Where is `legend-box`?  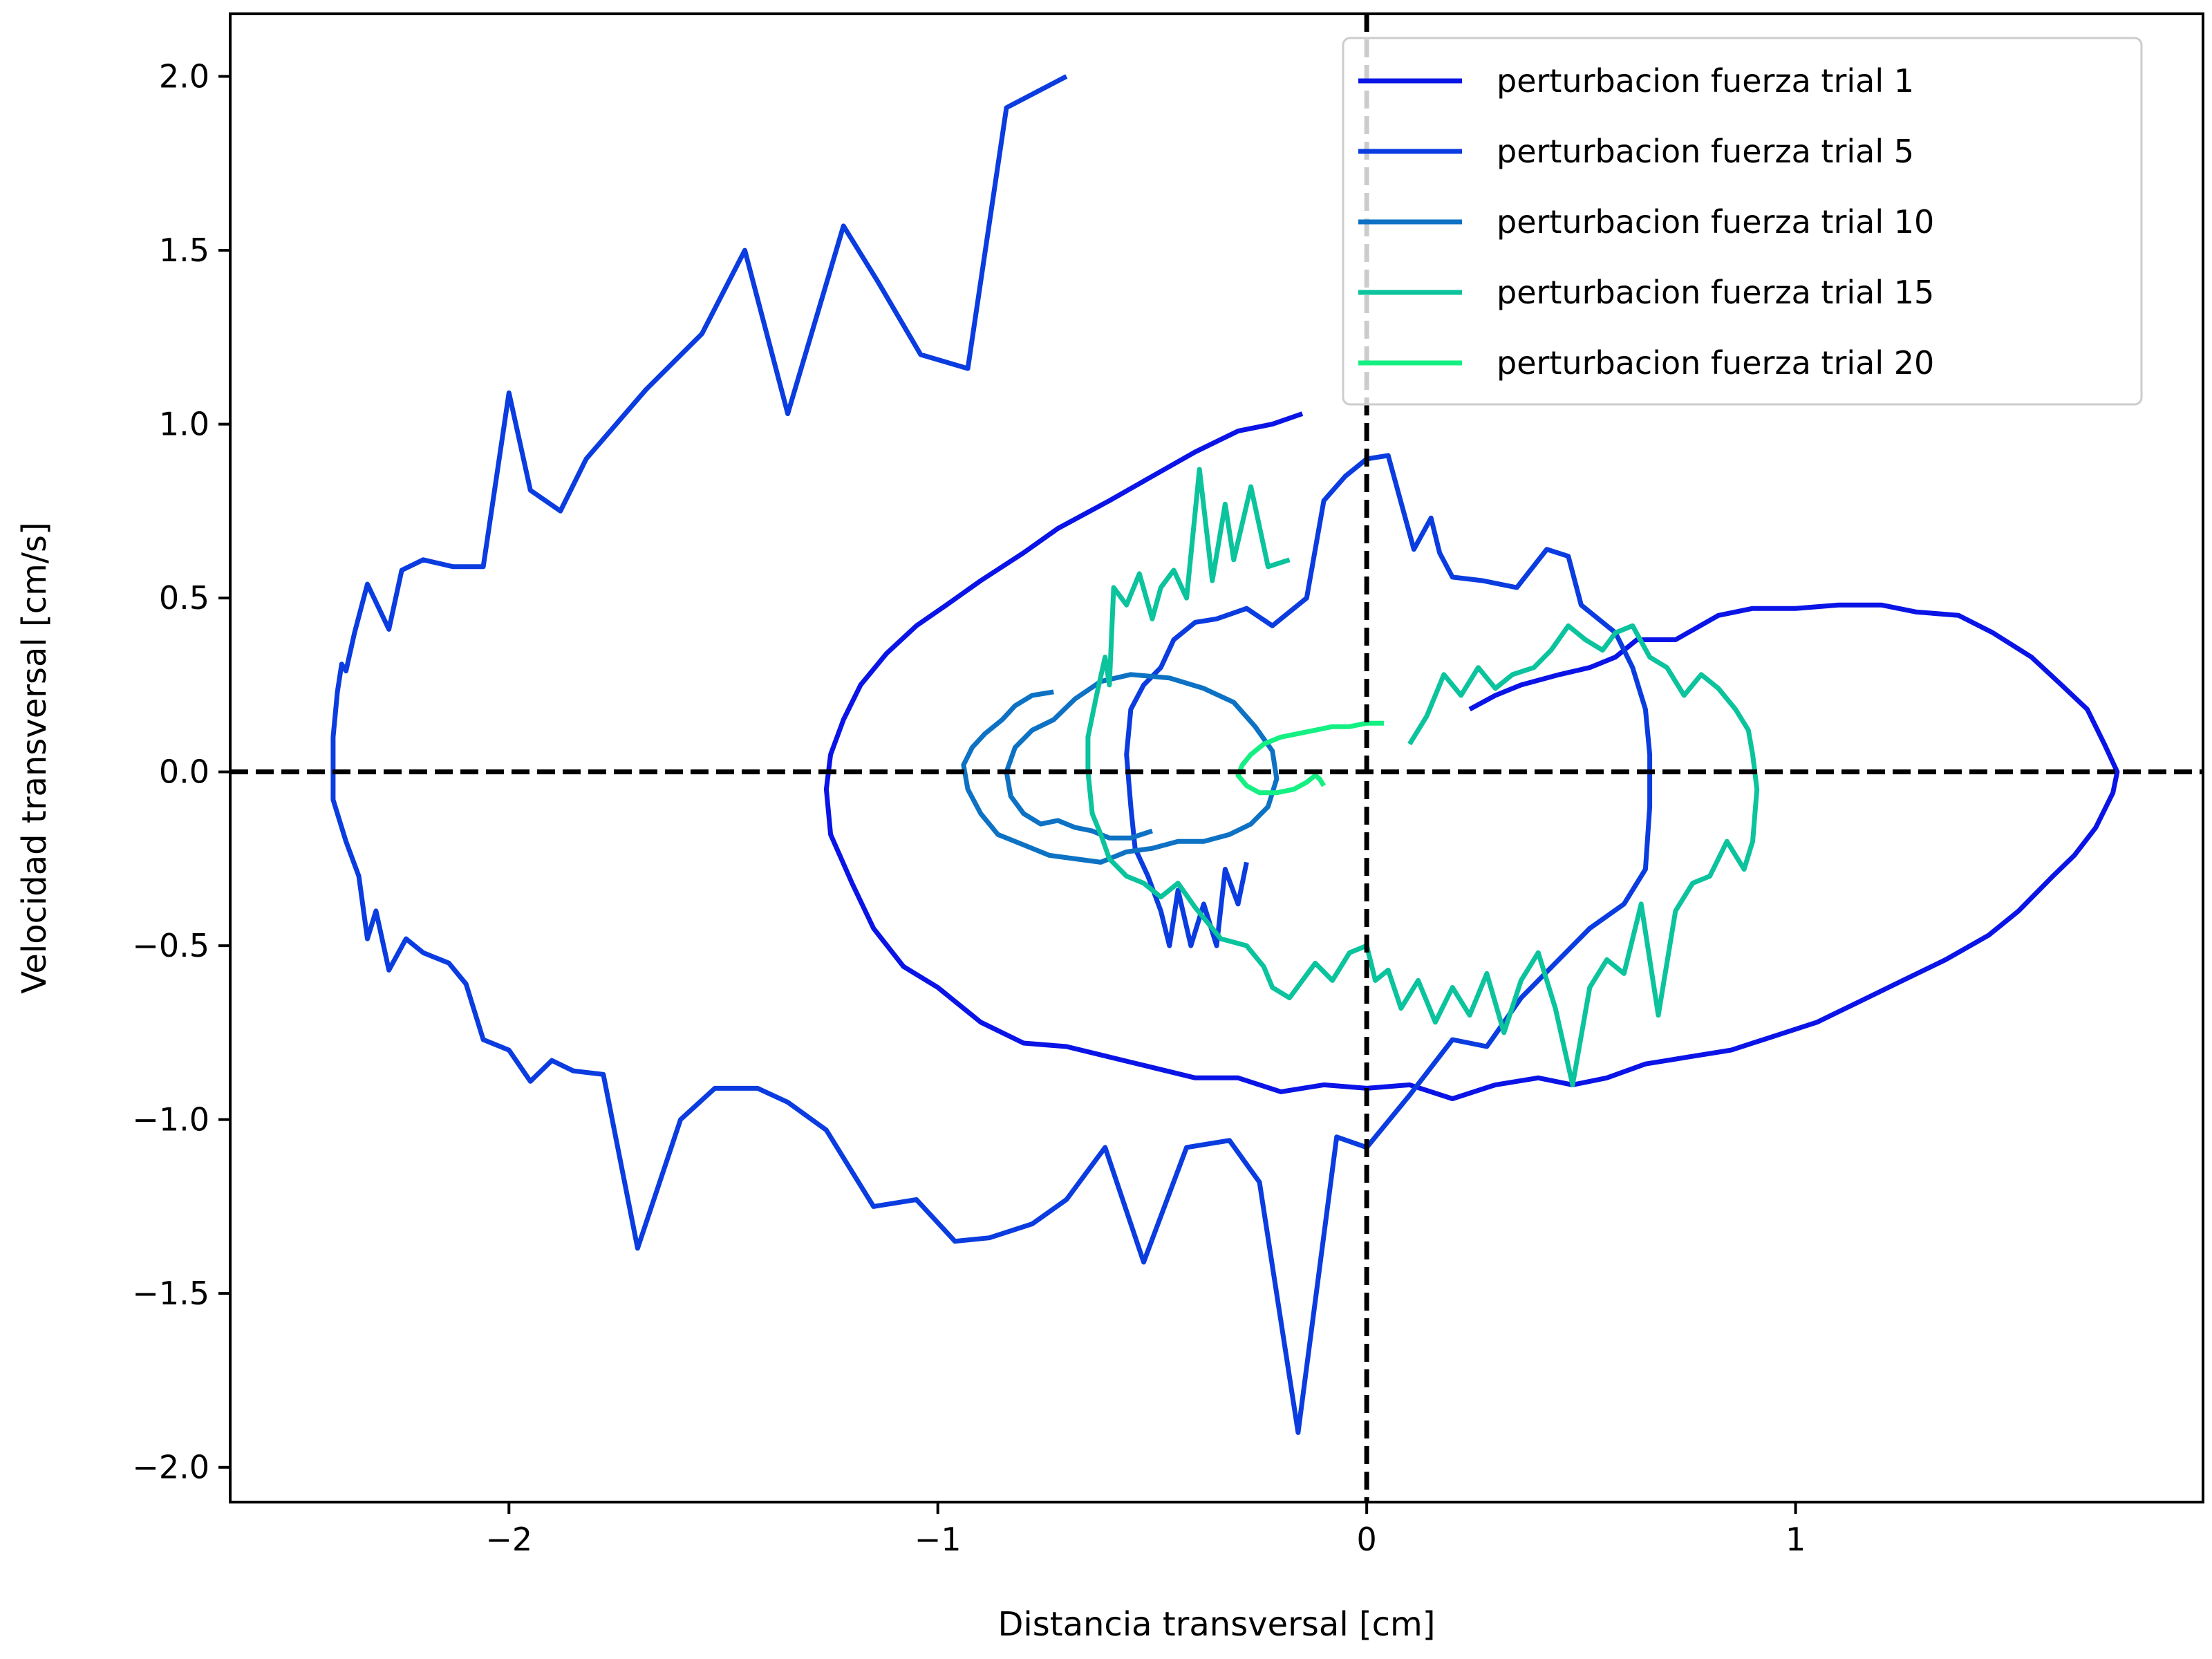
legend-box is located at coordinates (1742, 222).